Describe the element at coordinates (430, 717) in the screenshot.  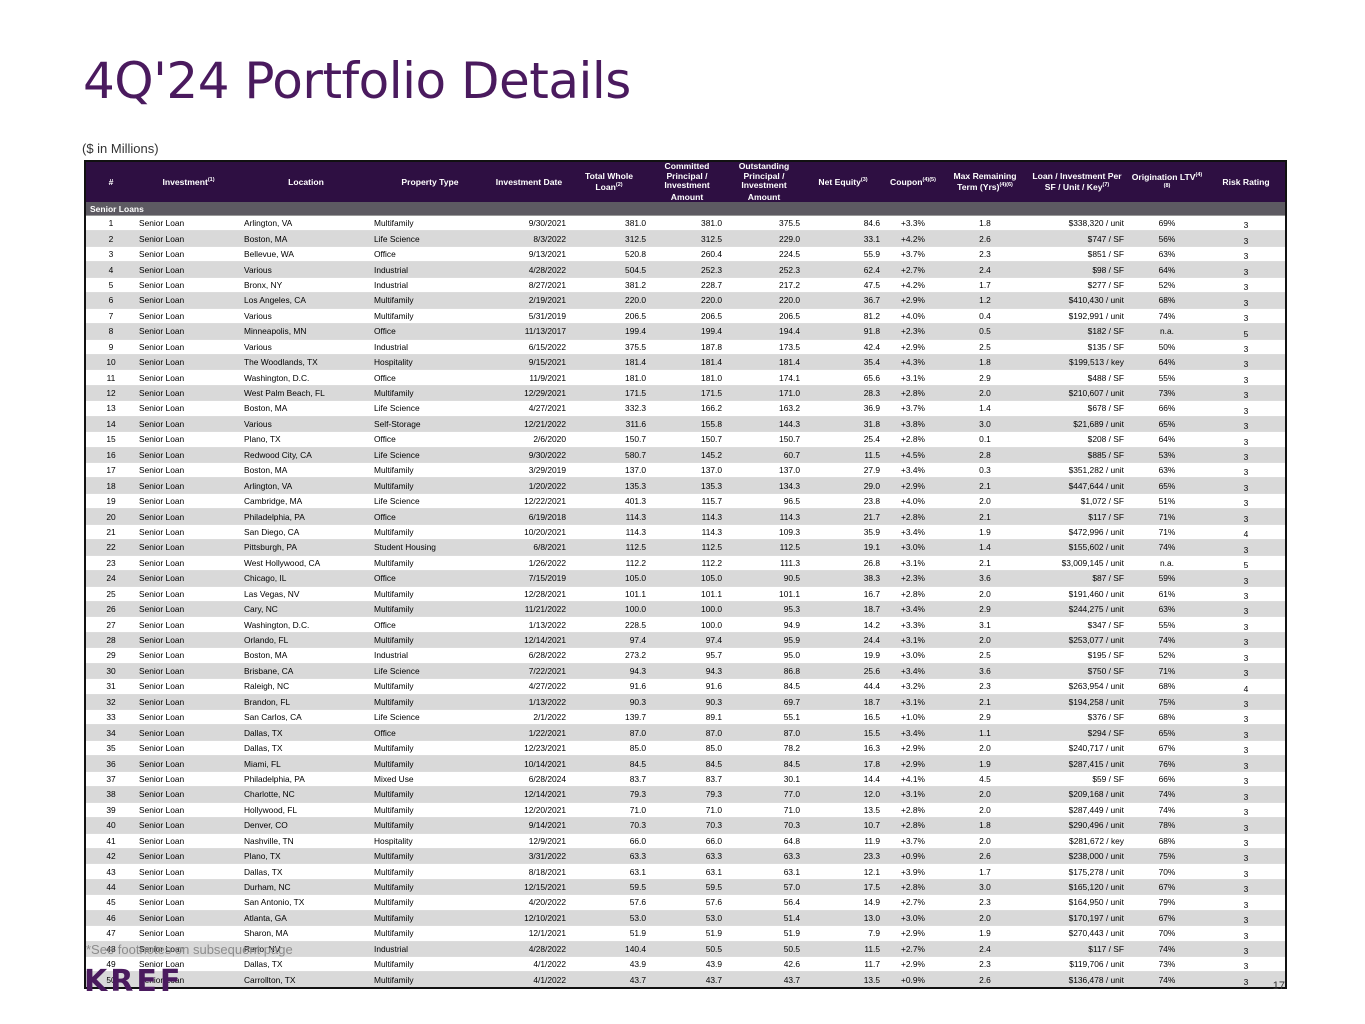
I see `table-cell: Life Science` at that location.